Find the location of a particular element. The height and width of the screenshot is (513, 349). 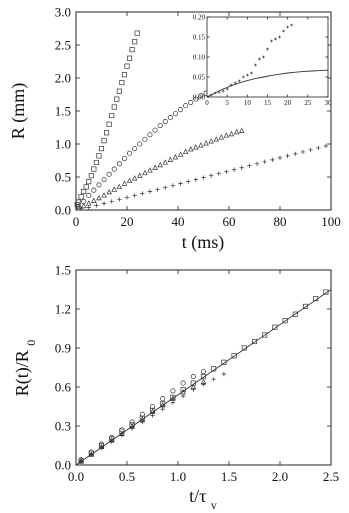

inset-chart: 0 5 10 15 20 25 30 0.00 0.05 0.10 0.15 0.20 is located at coordinates (262, 61).